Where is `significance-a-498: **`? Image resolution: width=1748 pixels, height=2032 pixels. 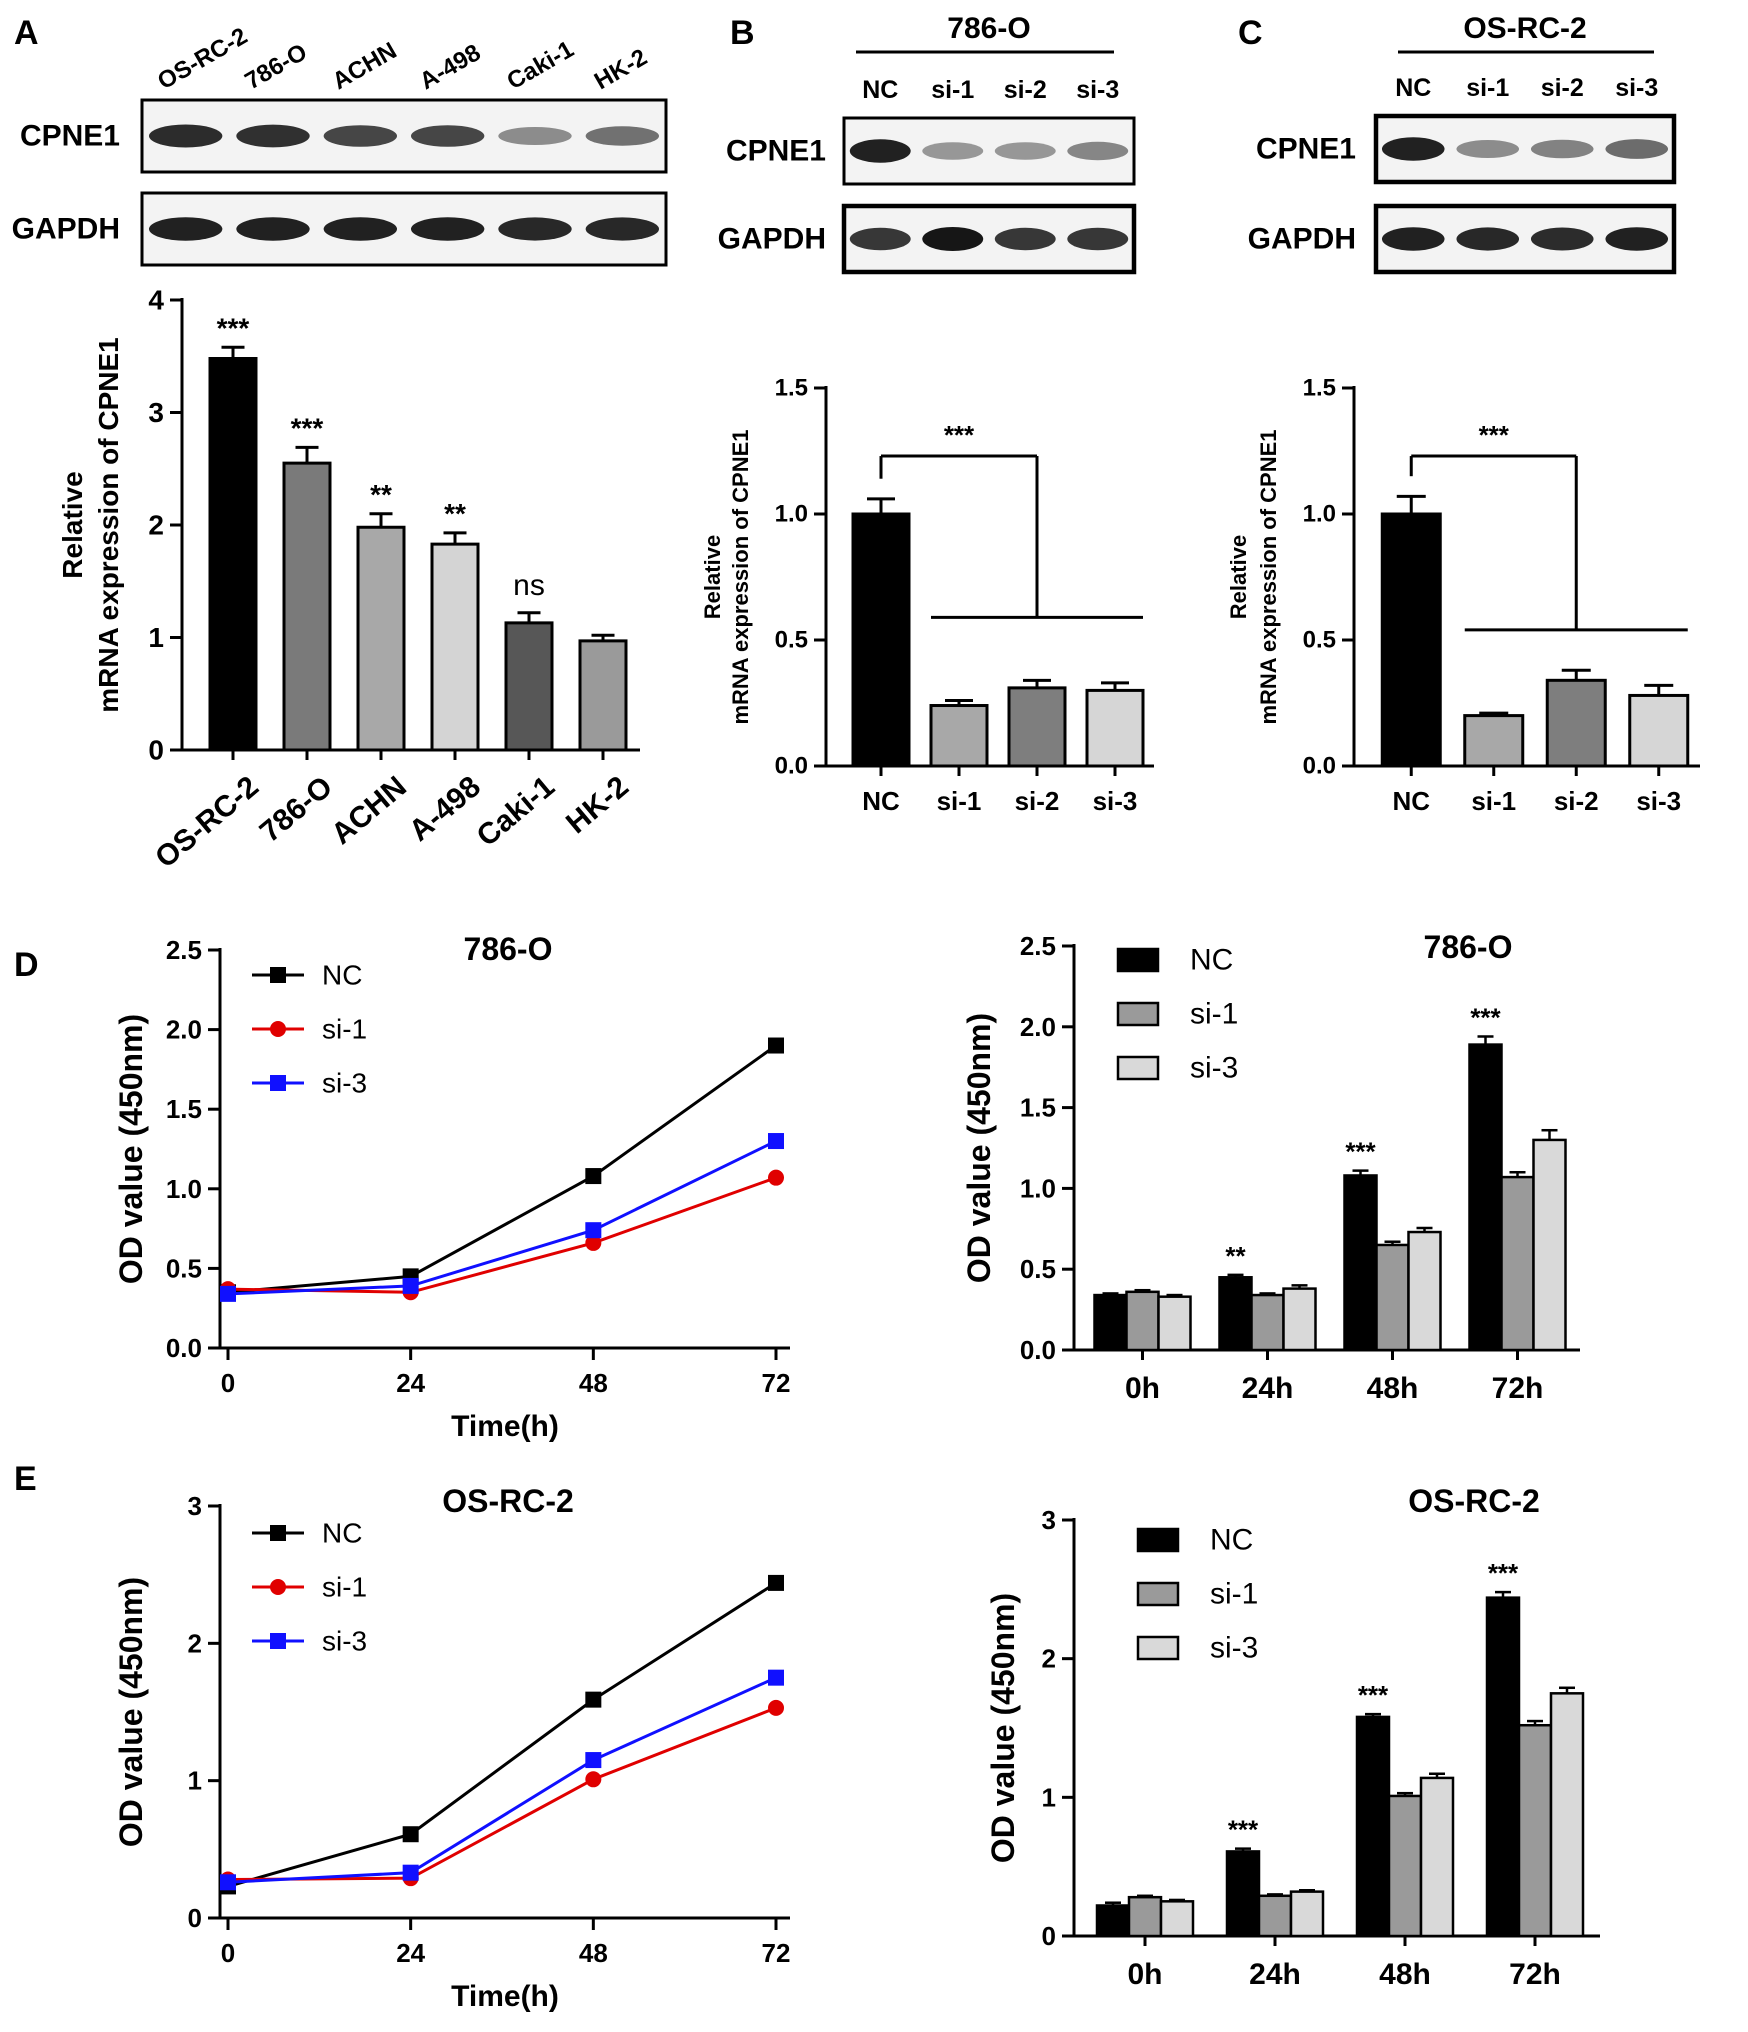 significance-a-498: ** is located at coordinates (455, 513).